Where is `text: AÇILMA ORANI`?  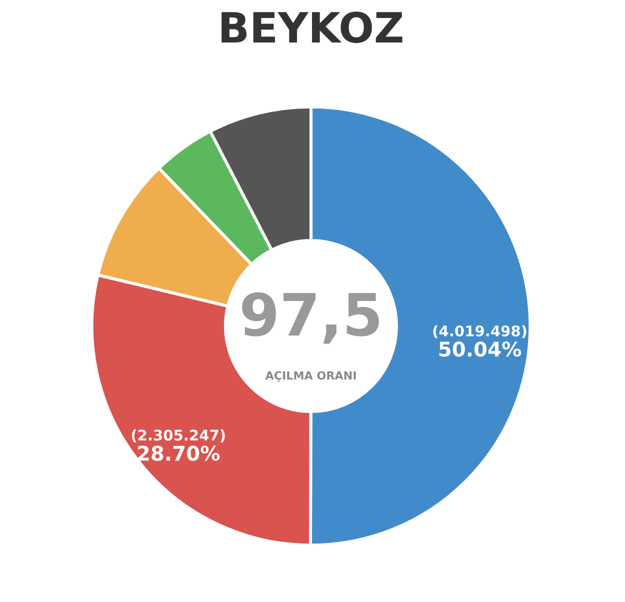
text: AÇILMA ORANI is located at coordinates (310, 376).